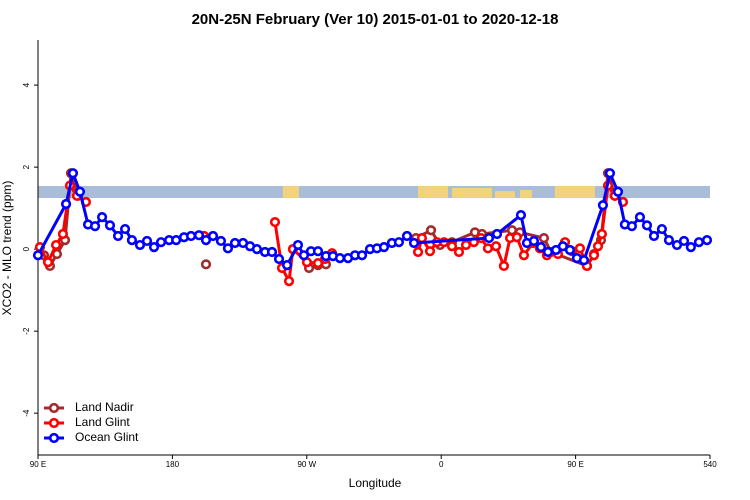 Image resolution: width=750 pixels, height=500 pixels. What do you see at coordinates (710, 464) in the screenshot?
I see `x-tick-label: 540` at bounding box center [710, 464].